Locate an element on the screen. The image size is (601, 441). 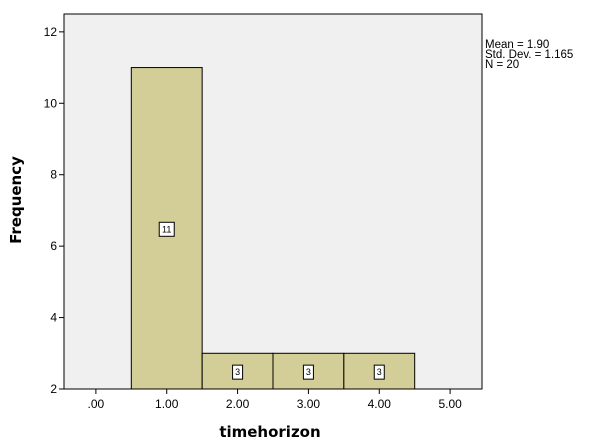
y-tick-label: 4 is located at coordinates (53, 318).